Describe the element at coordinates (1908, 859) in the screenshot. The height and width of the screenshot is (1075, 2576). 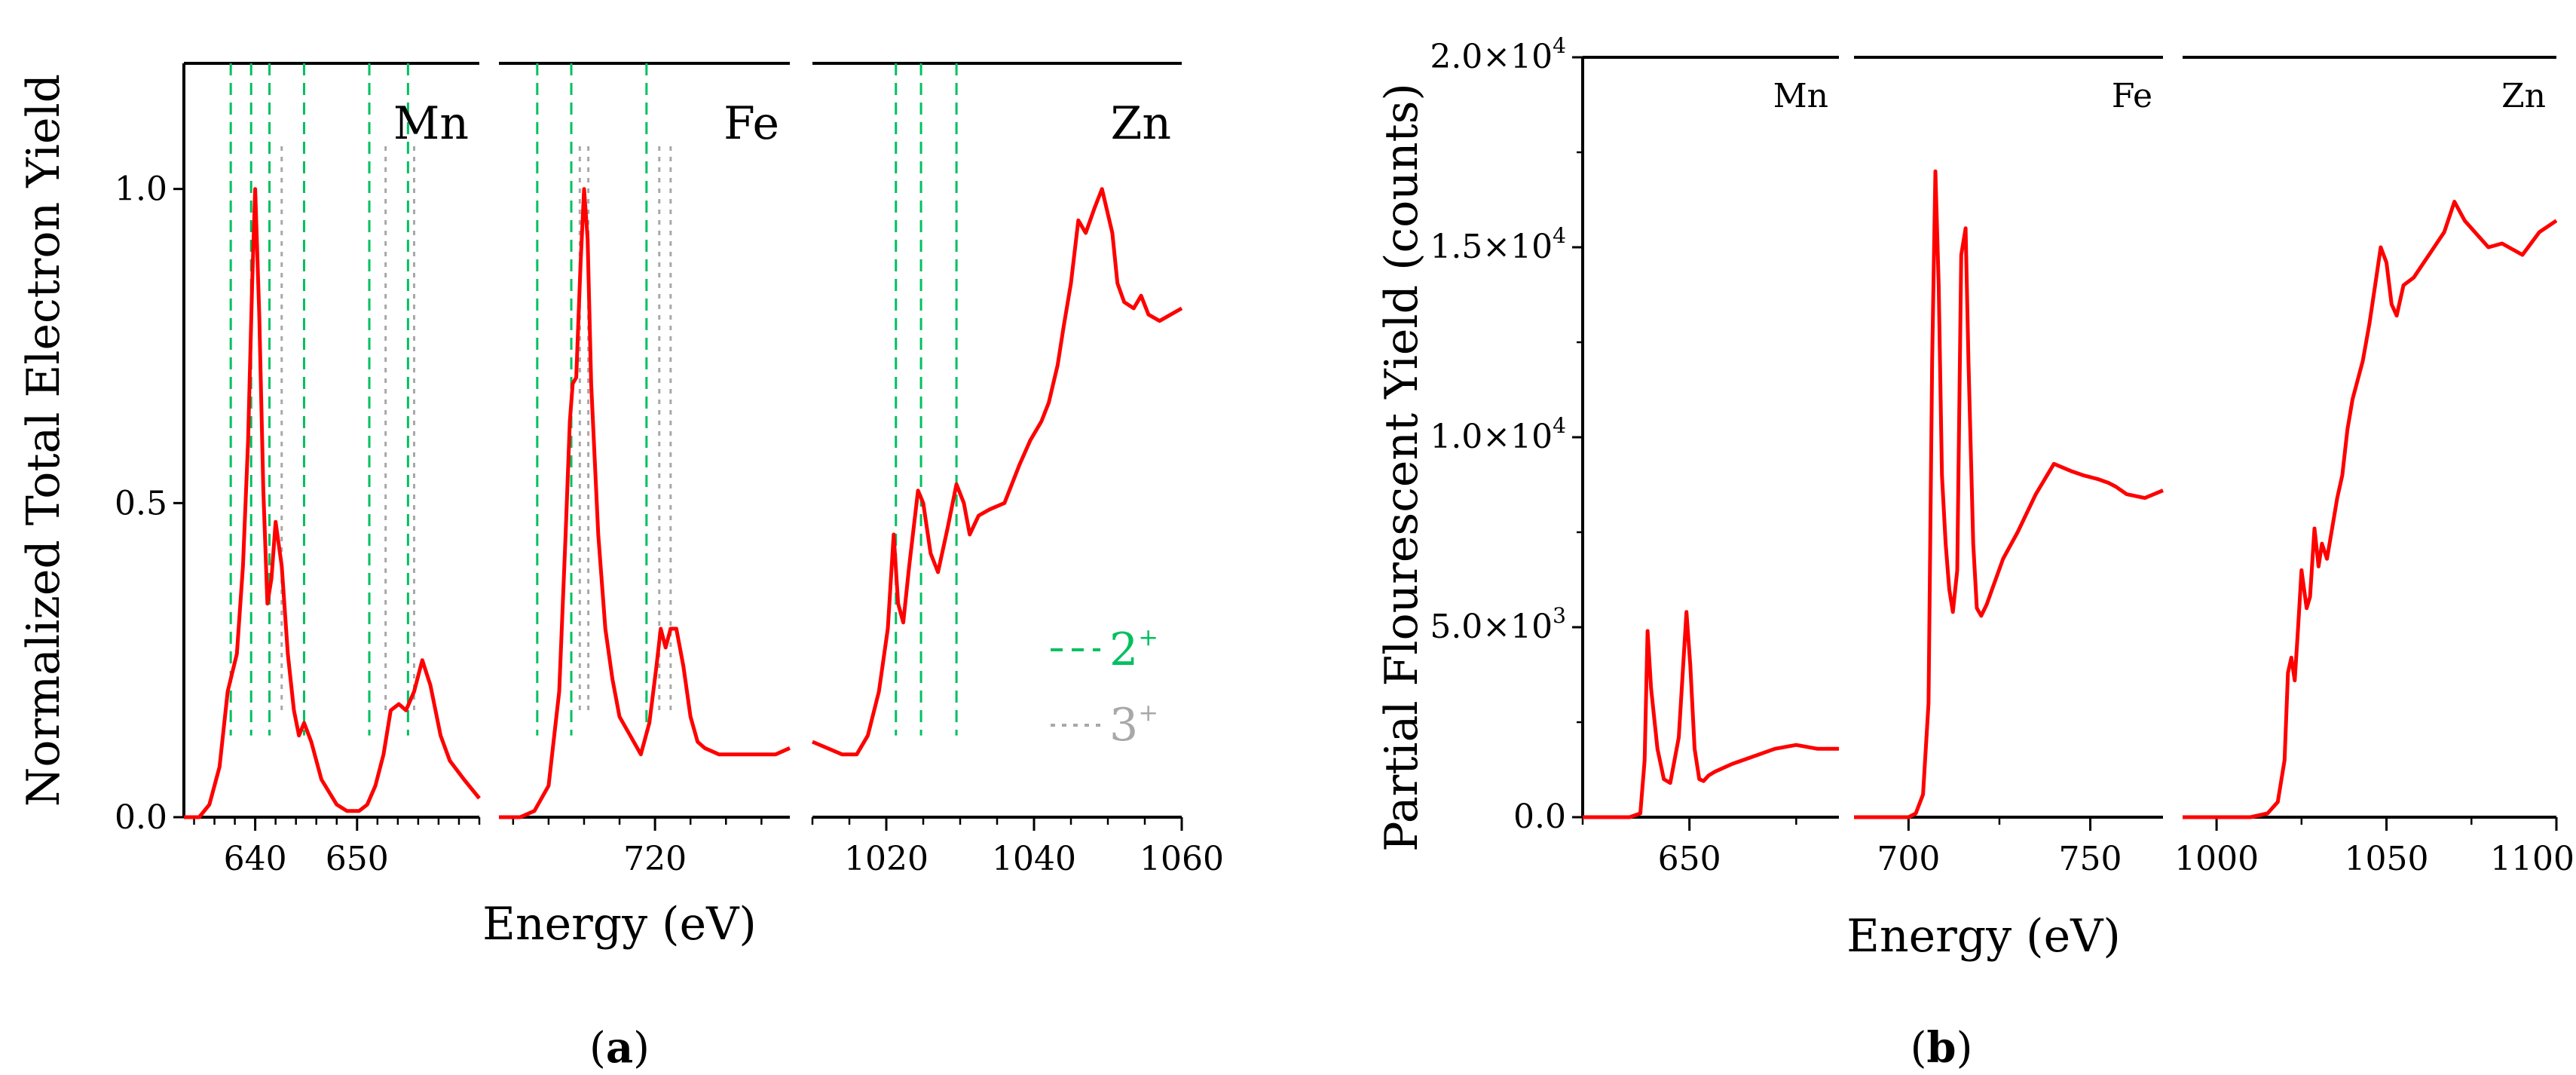
I see `x-tick-label: 700` at that location.